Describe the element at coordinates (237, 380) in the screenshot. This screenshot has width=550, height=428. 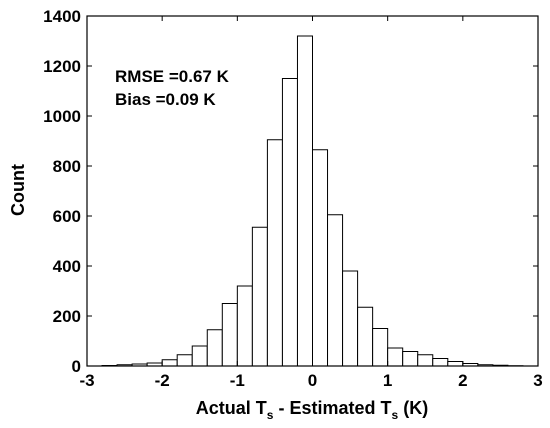
I see `x-tick-label: -1` at that location.